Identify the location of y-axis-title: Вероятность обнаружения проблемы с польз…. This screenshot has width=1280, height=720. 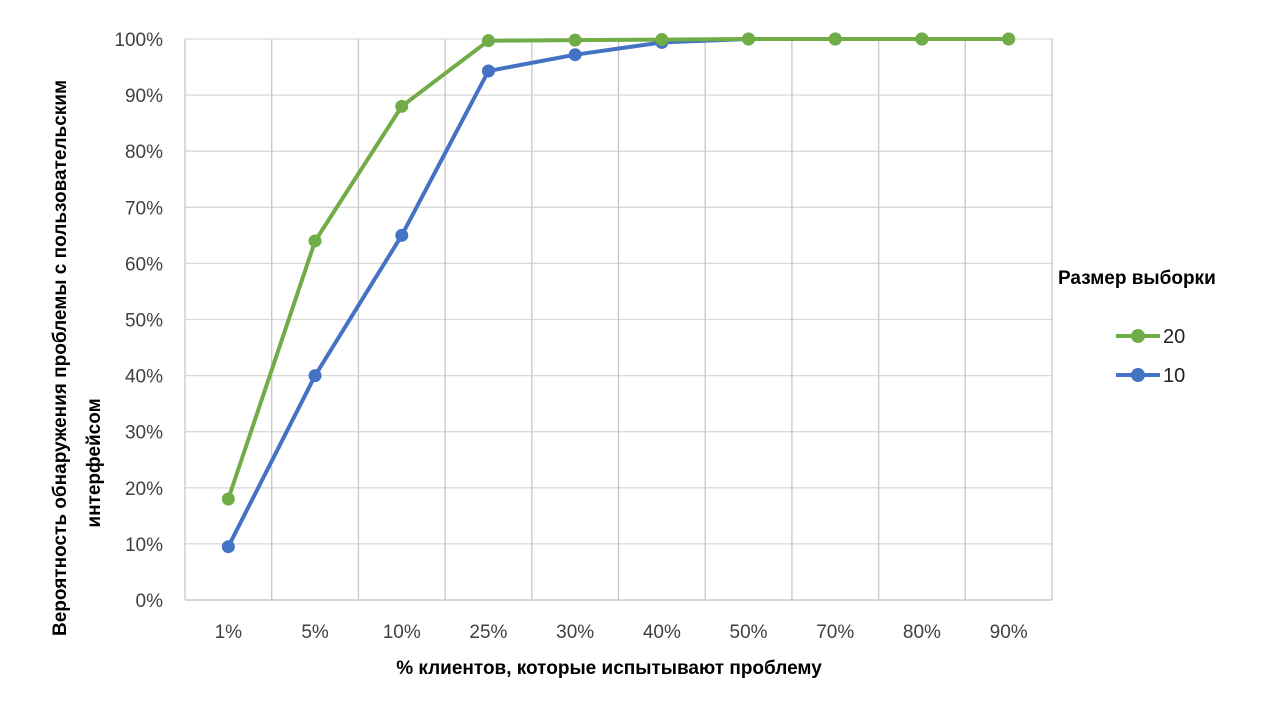
(77, 358).